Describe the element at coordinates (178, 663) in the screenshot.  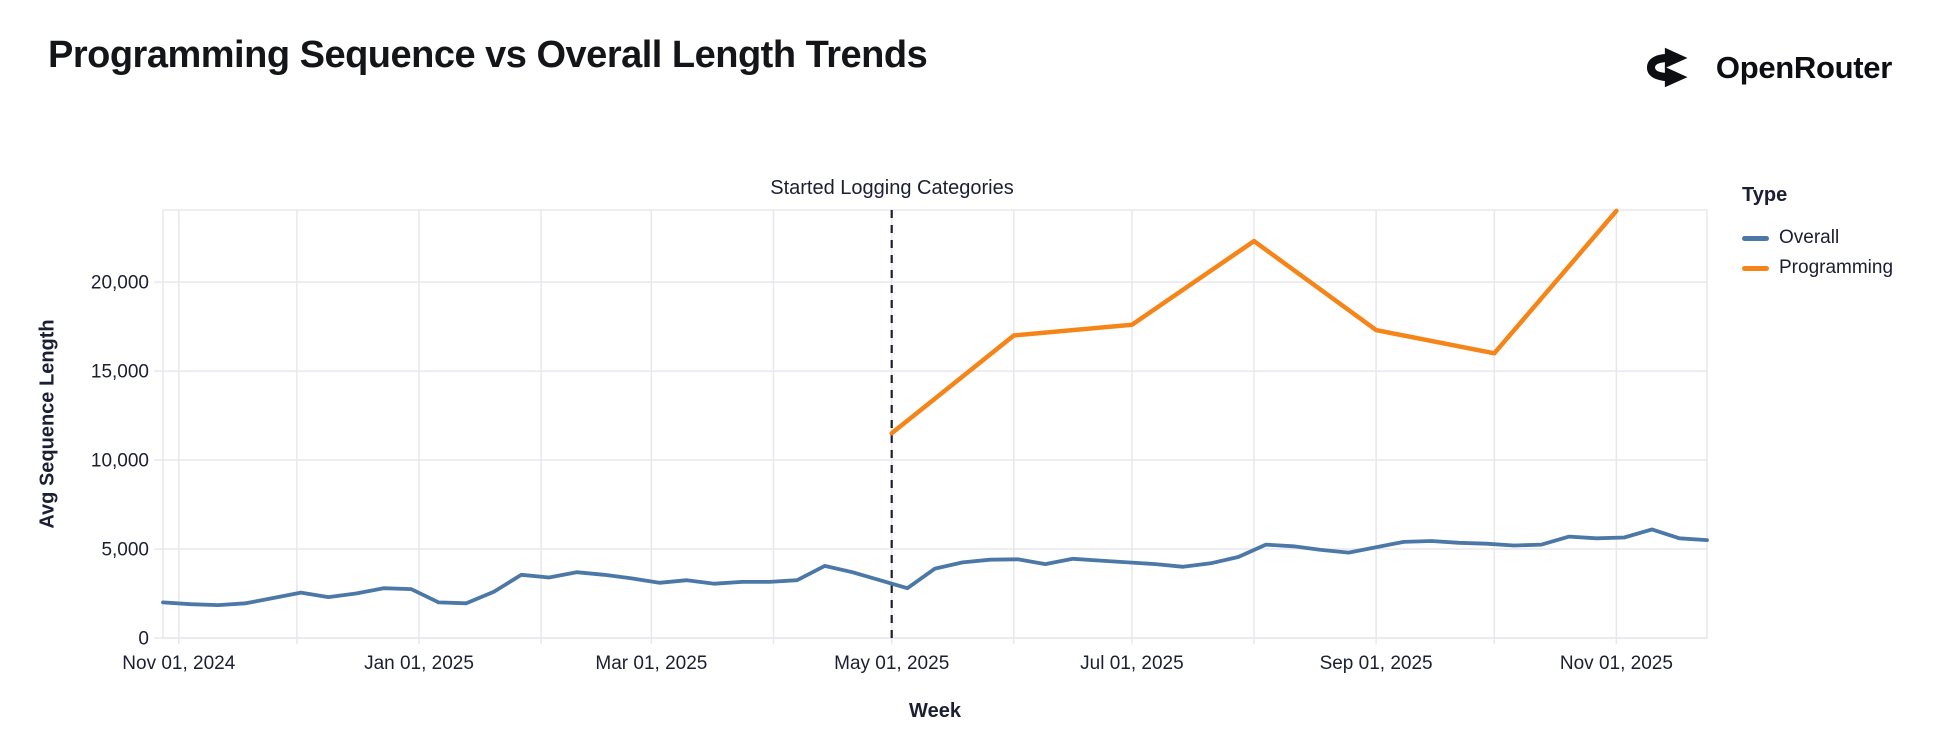
I see `x-tick-label: Nov 01, 2024` at that location.